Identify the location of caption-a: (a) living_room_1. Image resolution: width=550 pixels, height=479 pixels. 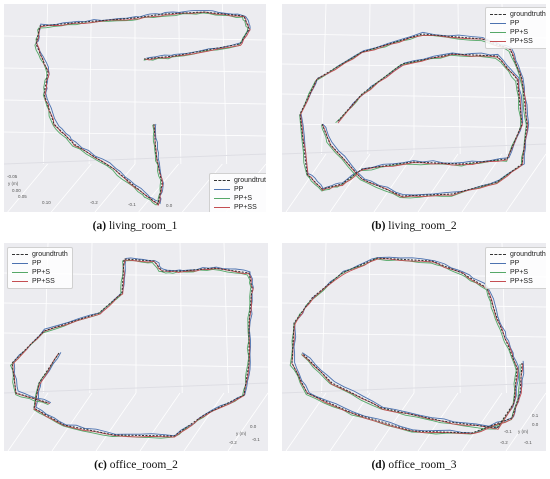
(135, 226).